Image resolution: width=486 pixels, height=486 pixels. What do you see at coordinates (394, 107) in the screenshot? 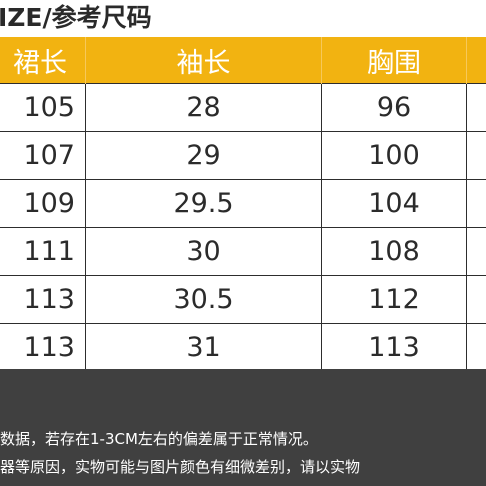
I see `cell-bust: 96` at bounding box center [394, 107].